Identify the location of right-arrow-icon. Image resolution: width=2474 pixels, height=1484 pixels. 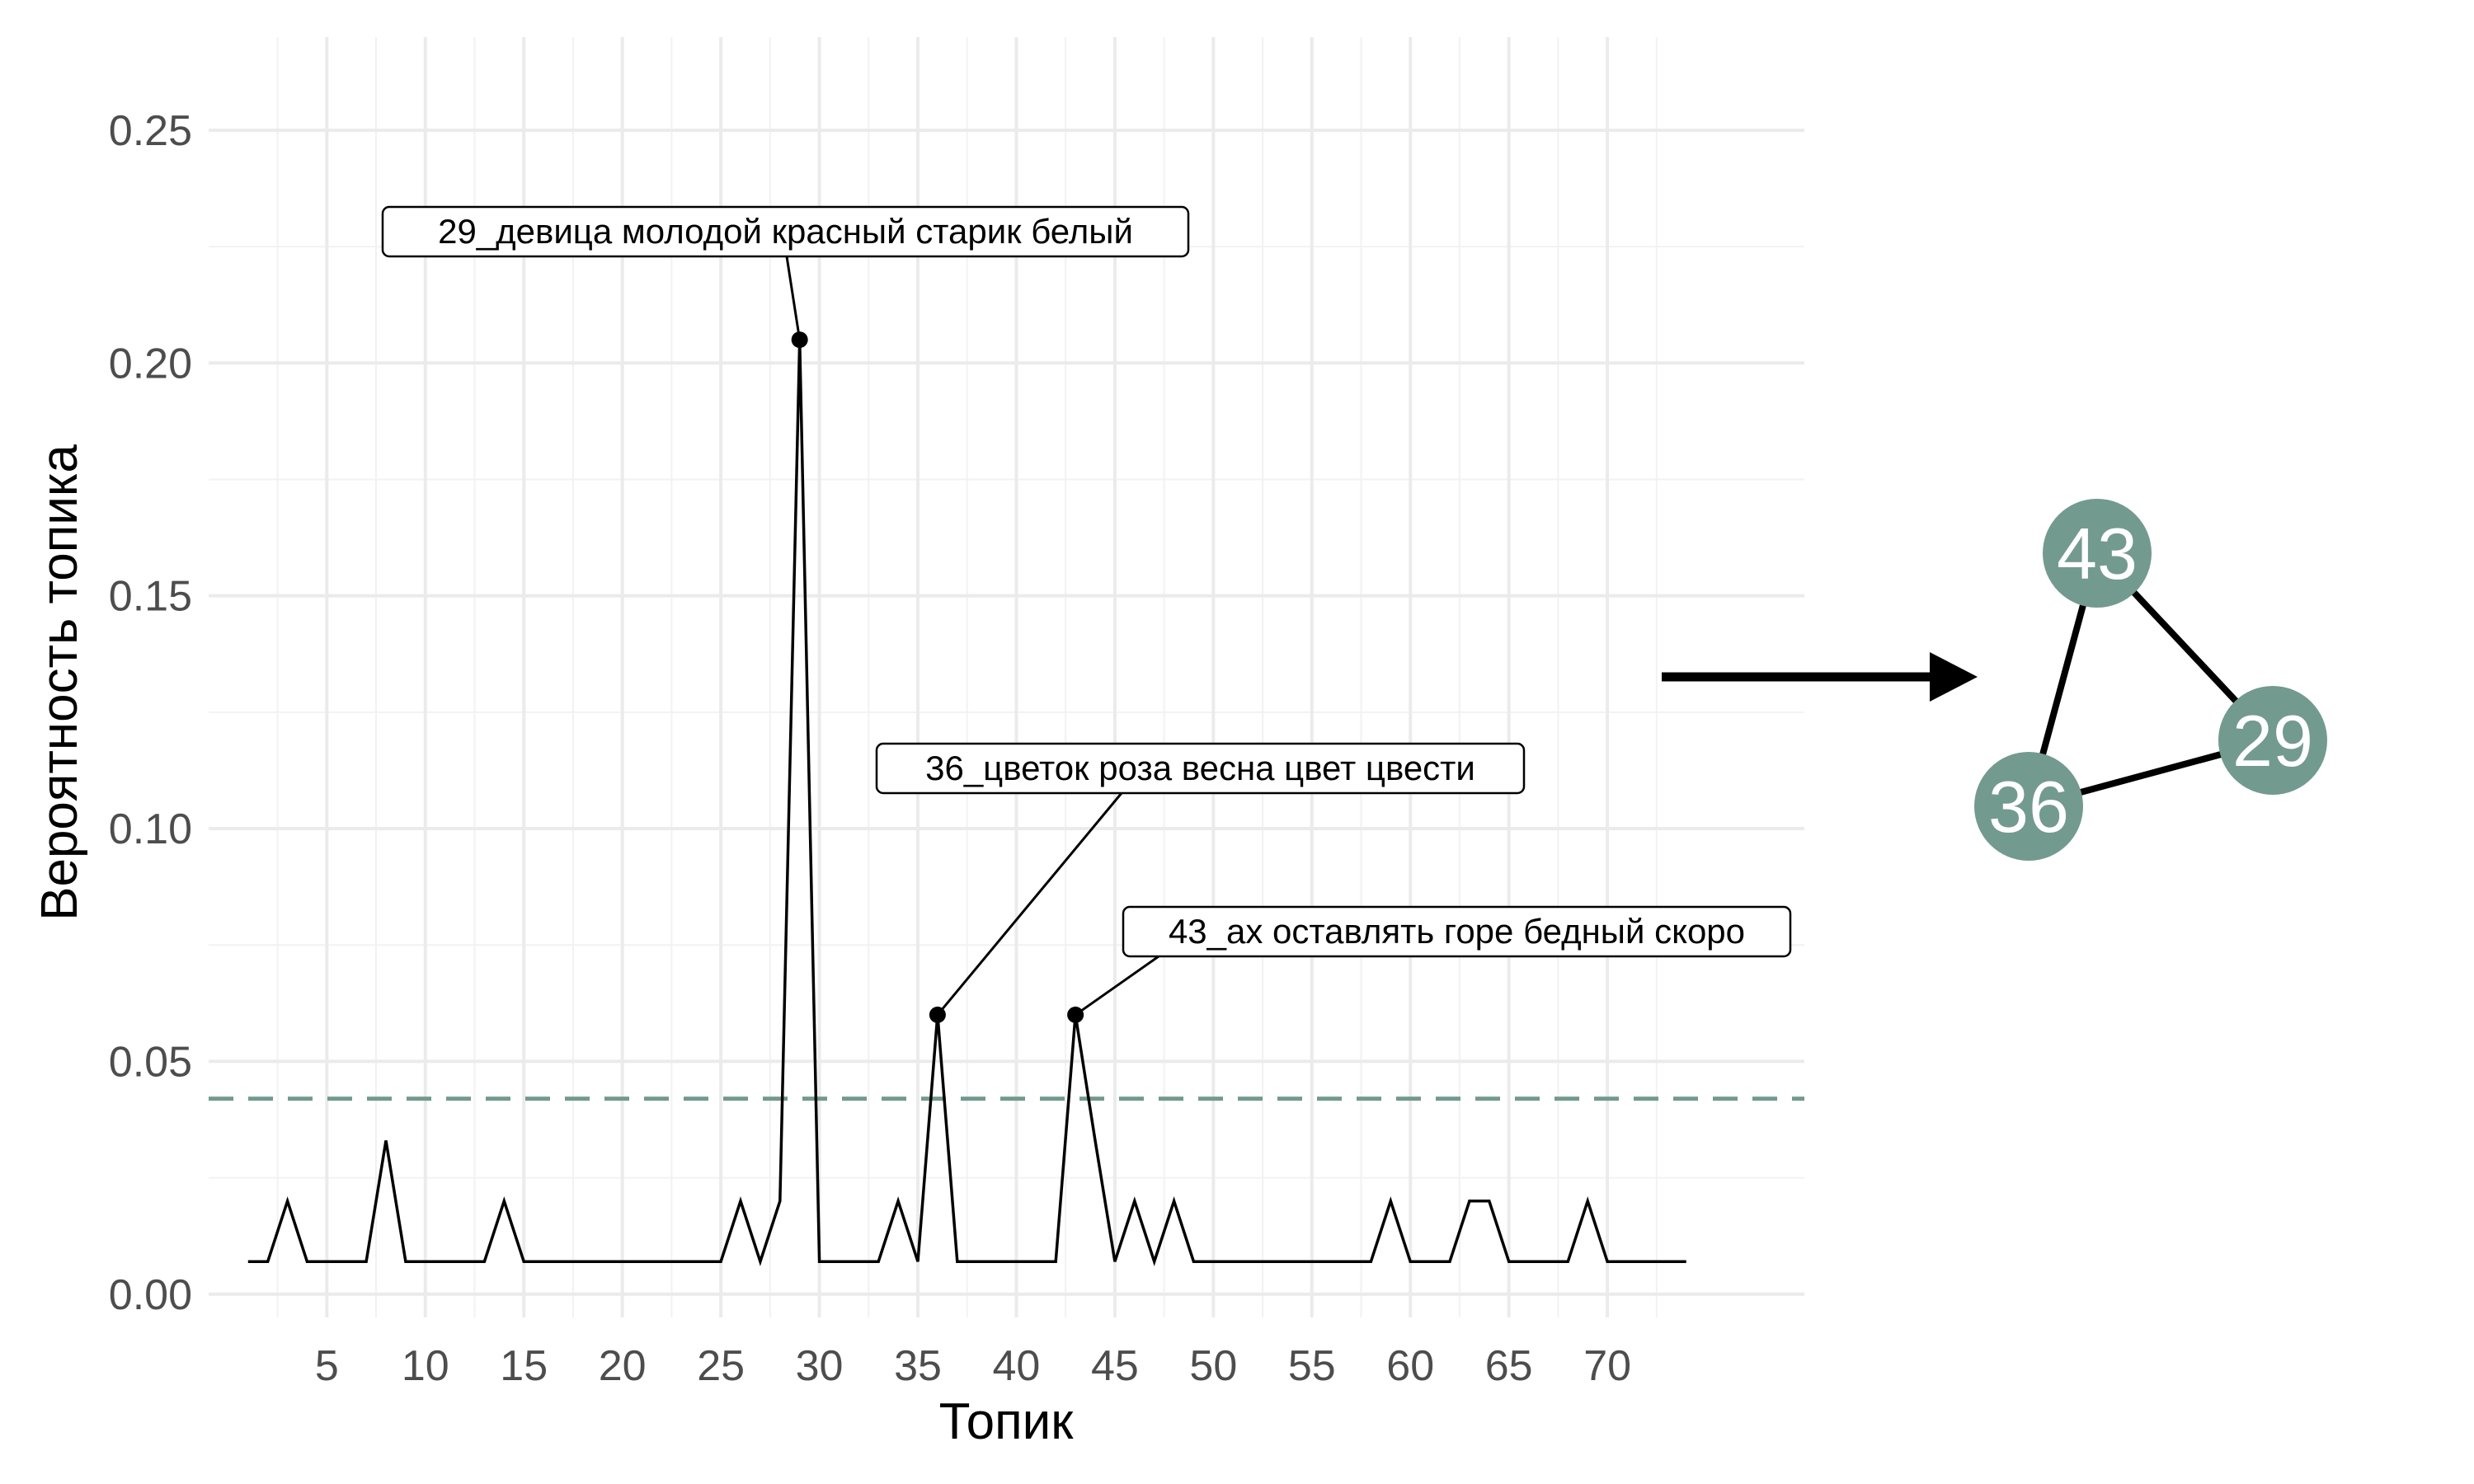
(1820, 677).